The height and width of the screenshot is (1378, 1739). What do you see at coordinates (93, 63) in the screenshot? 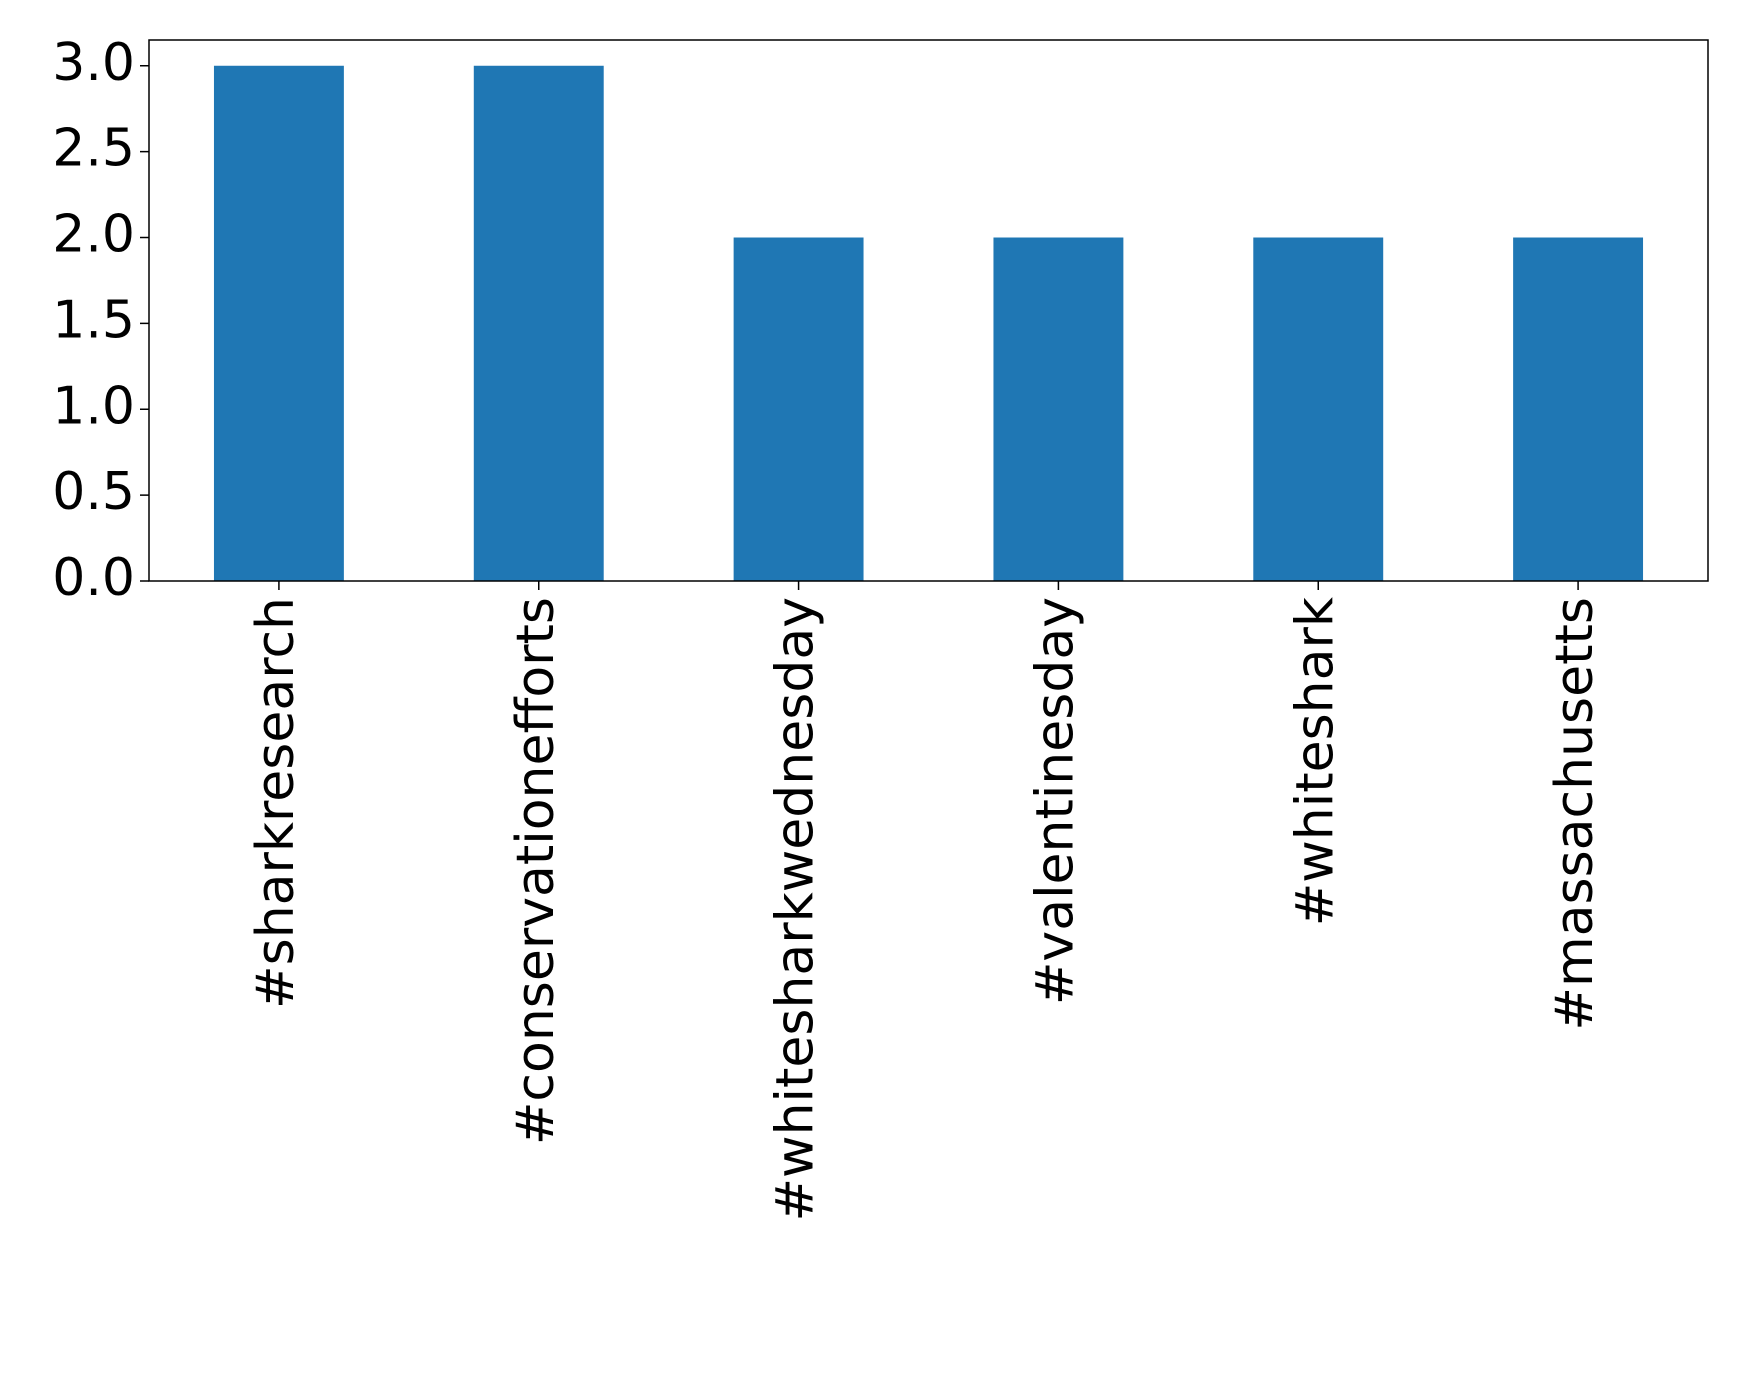
I see `y-tick-label: 3.0` at bounding box center [93, 63].